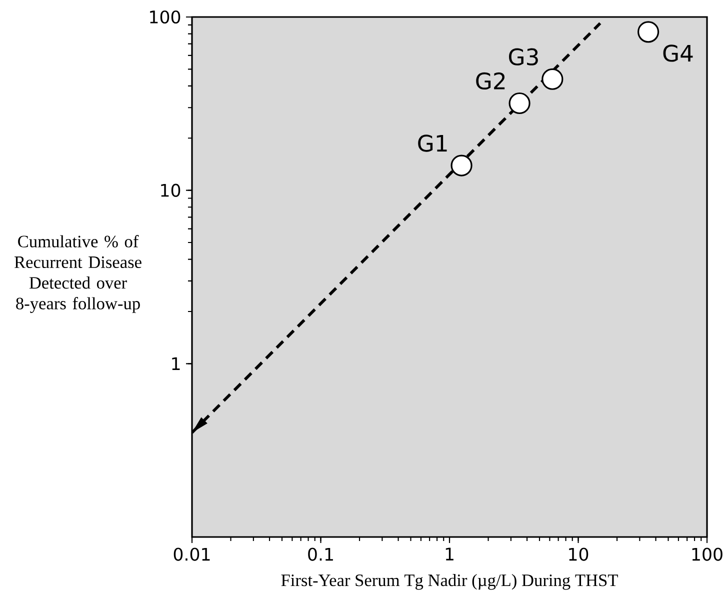 This screenshot has height=614, width=723. I want to click on y-axis-title: Cumulative % of Recurrent Disease Detected over 8-years follow-up, so click(78, 274).